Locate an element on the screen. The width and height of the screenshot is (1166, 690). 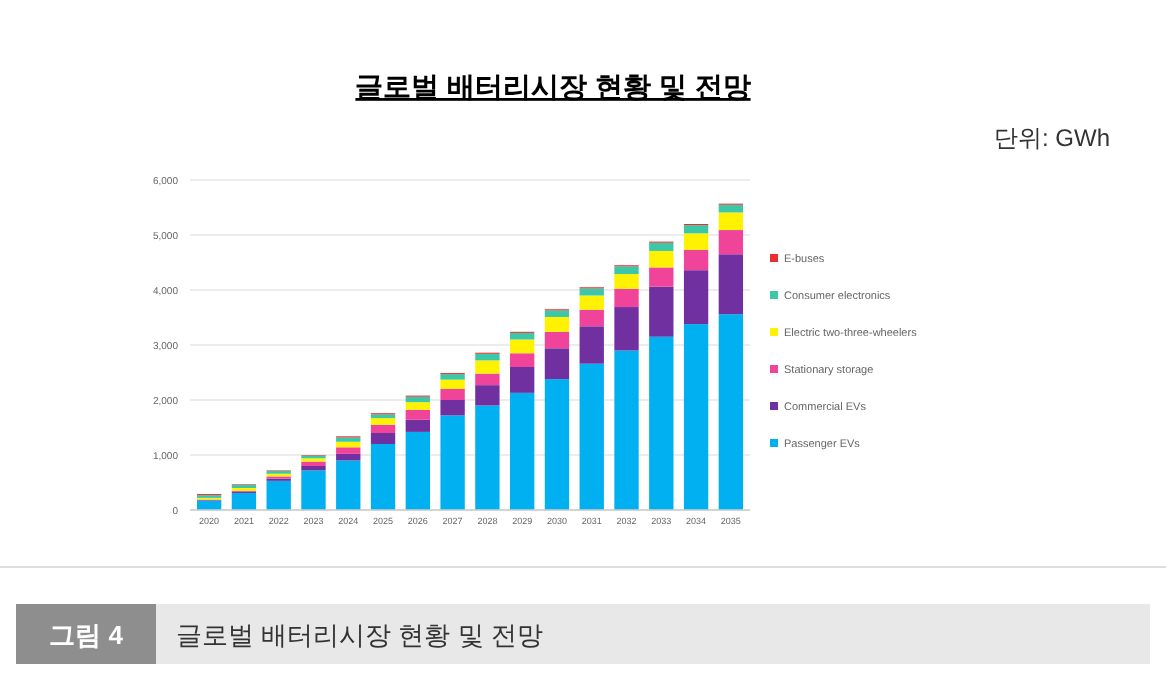
text: 글로벌 배터리시장 현황 및 전망 is located at coordinates (359, 635).